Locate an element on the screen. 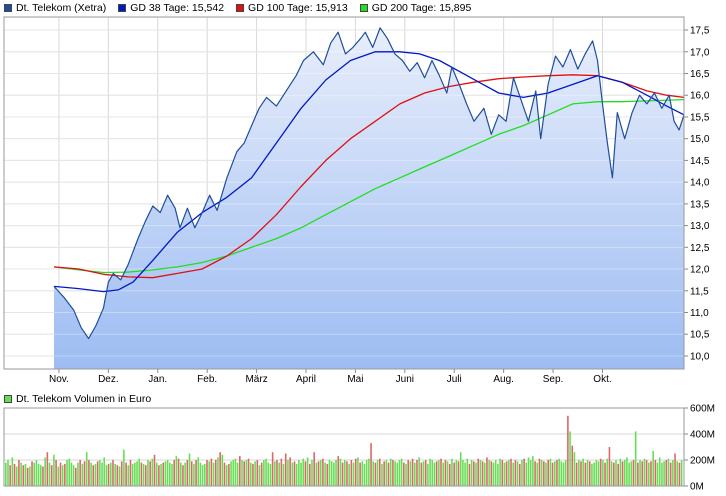  y-tick-label: 14,0 is located at coordinates (700, 183).